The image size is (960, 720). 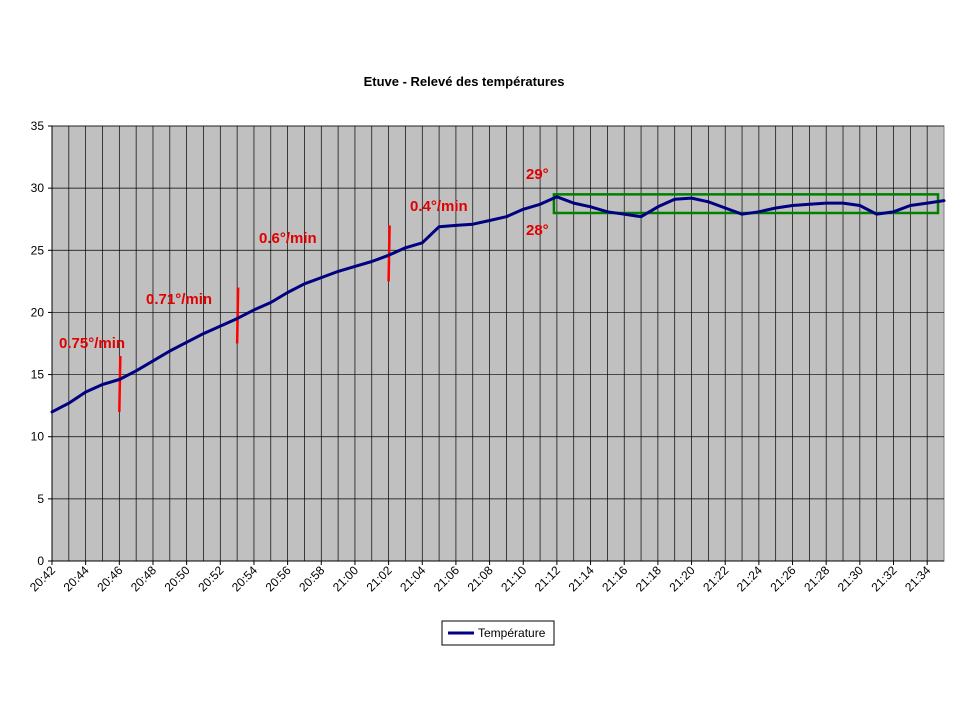 I want to click on x-tick-label: 21:06, so click(x=446, y=578).